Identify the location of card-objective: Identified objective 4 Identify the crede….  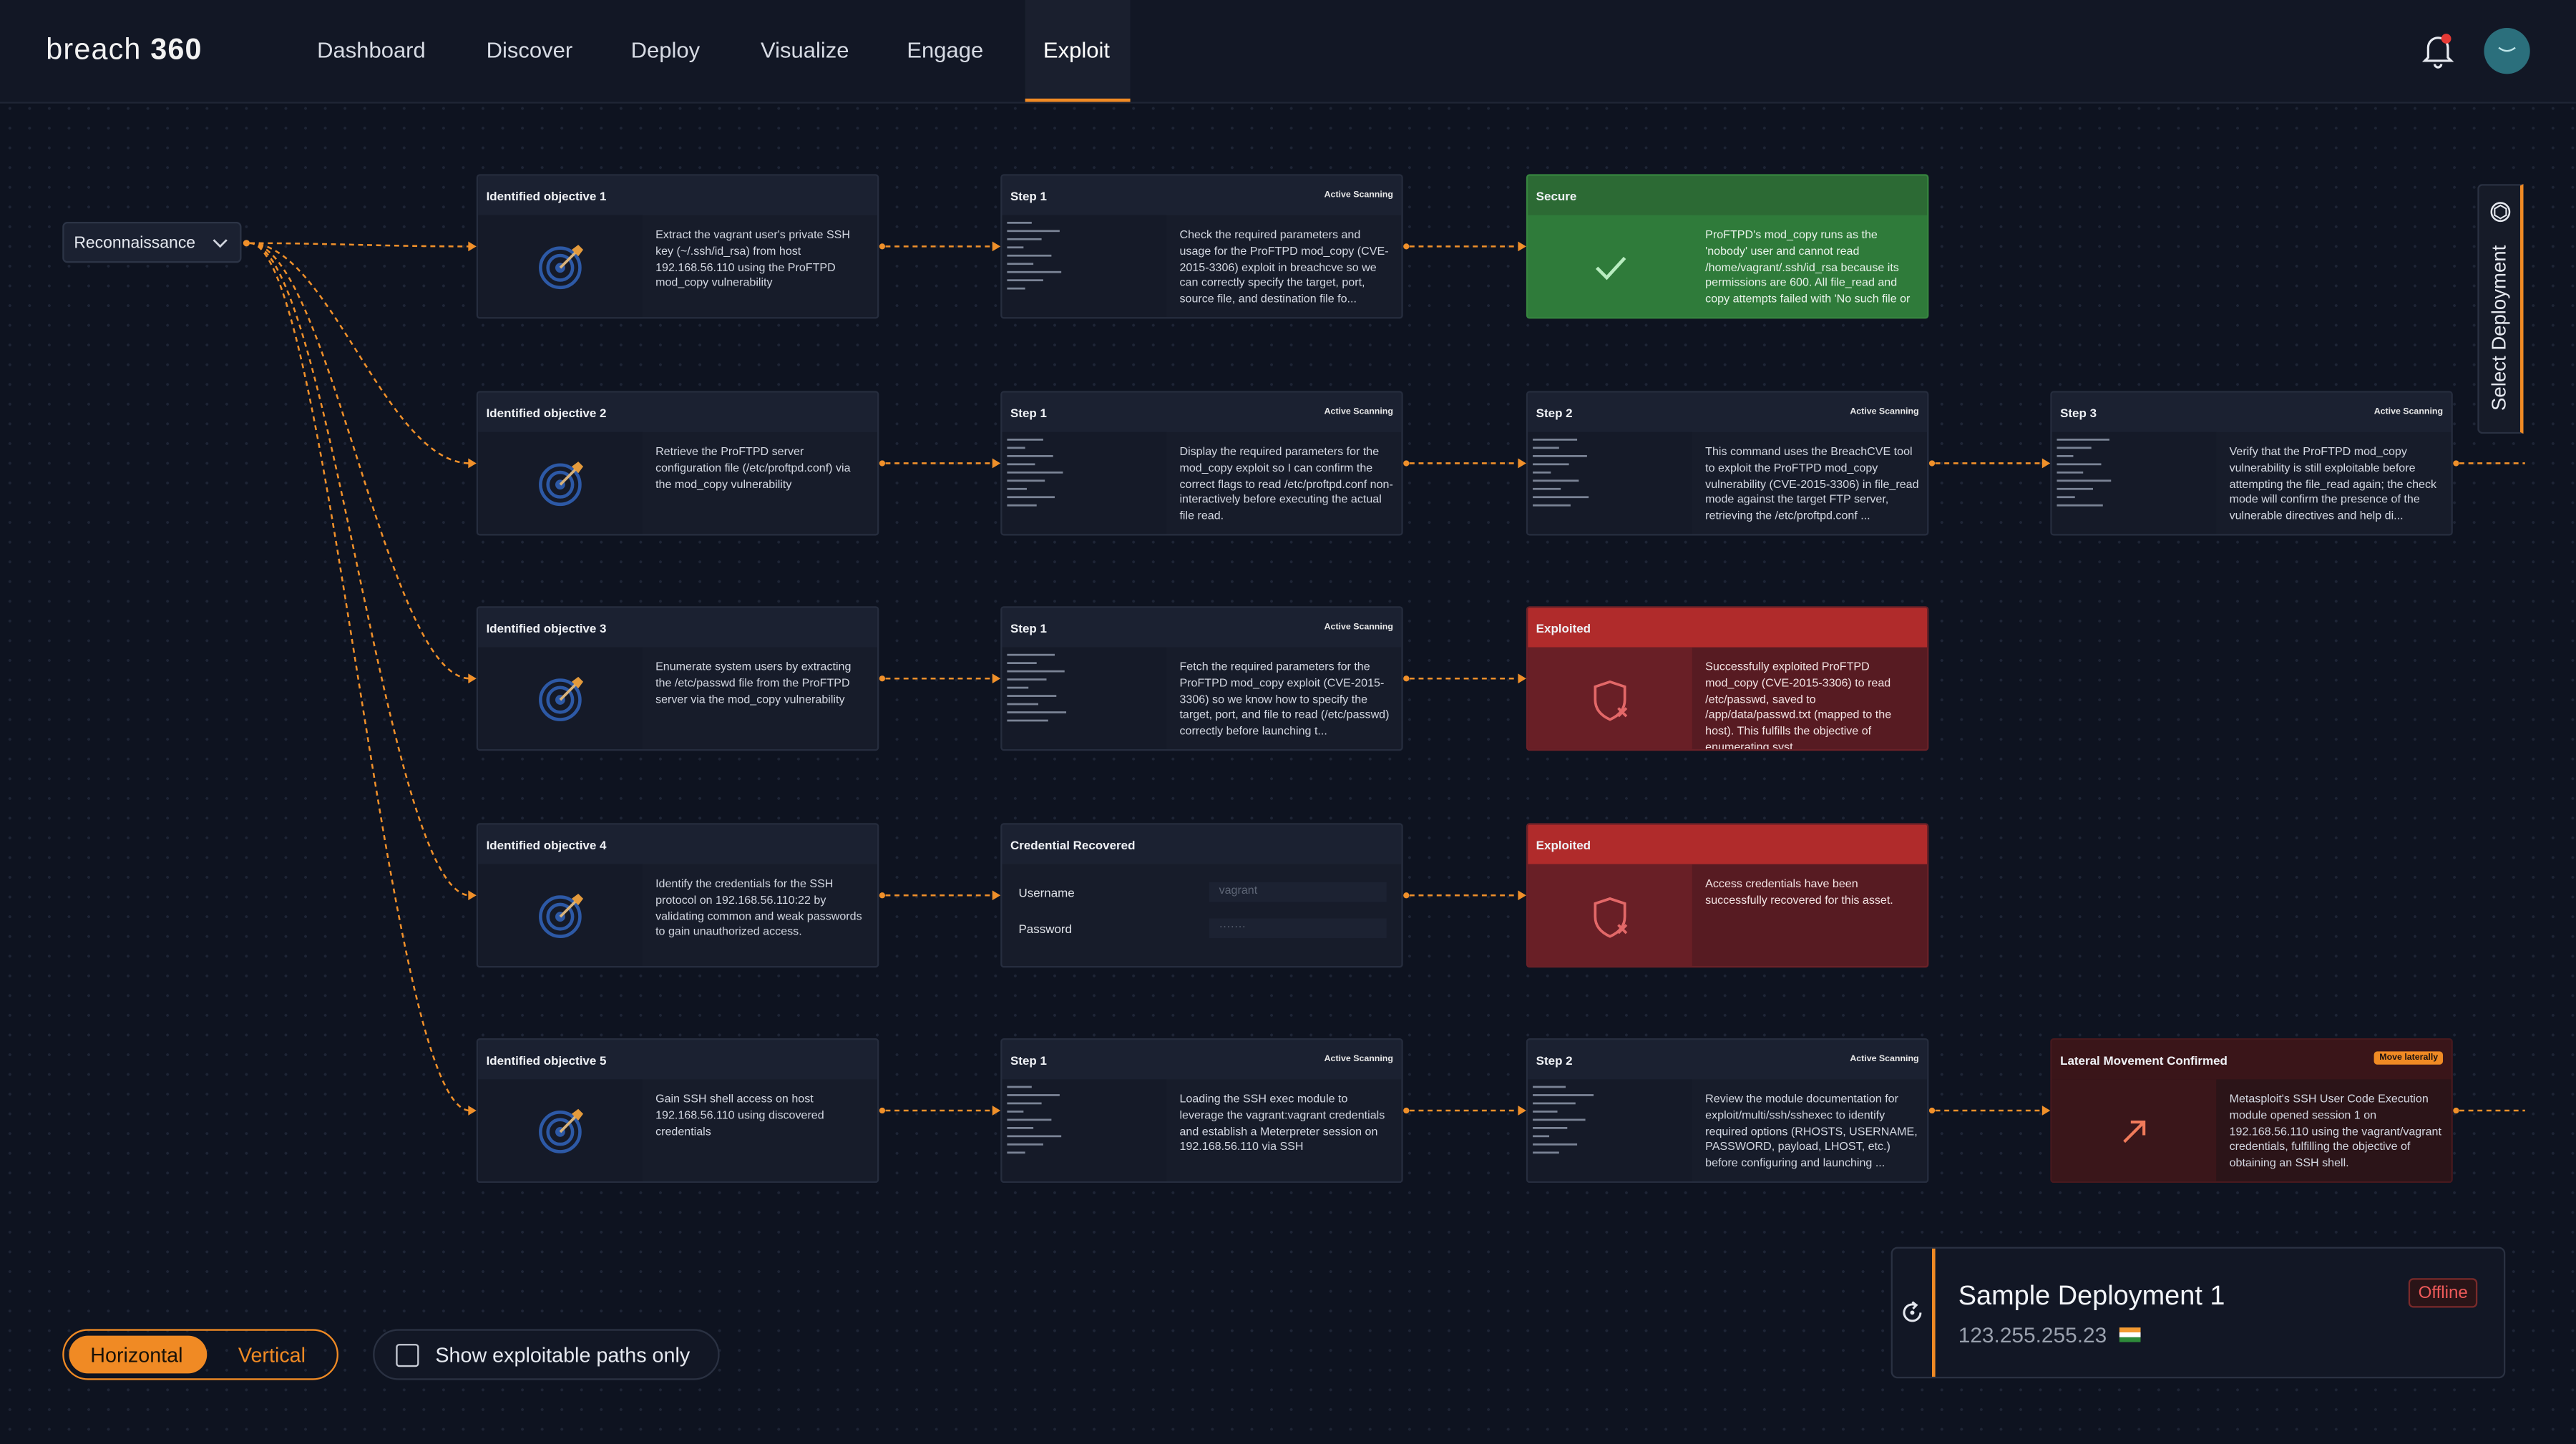
(677, 896).